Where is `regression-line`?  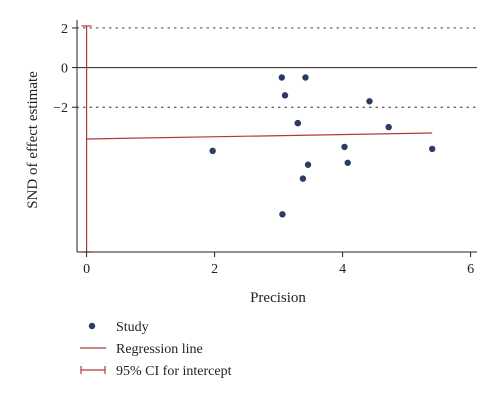 regression-line is located at coordinates (259, 136).